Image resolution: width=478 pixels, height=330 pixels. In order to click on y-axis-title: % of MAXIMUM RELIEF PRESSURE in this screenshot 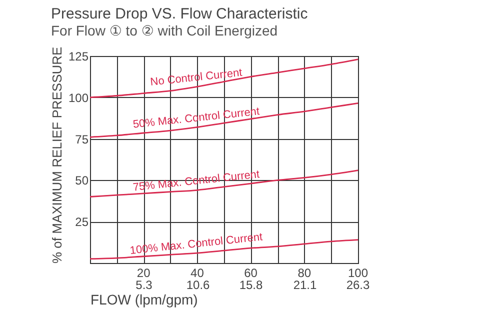, I will do `click(56, 155)`.